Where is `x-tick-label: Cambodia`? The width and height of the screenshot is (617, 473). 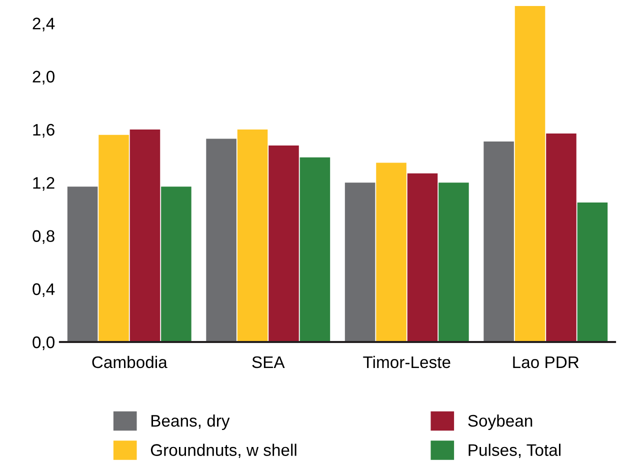
x-tick-label: Cambodia is located at coordinates (130, 362).